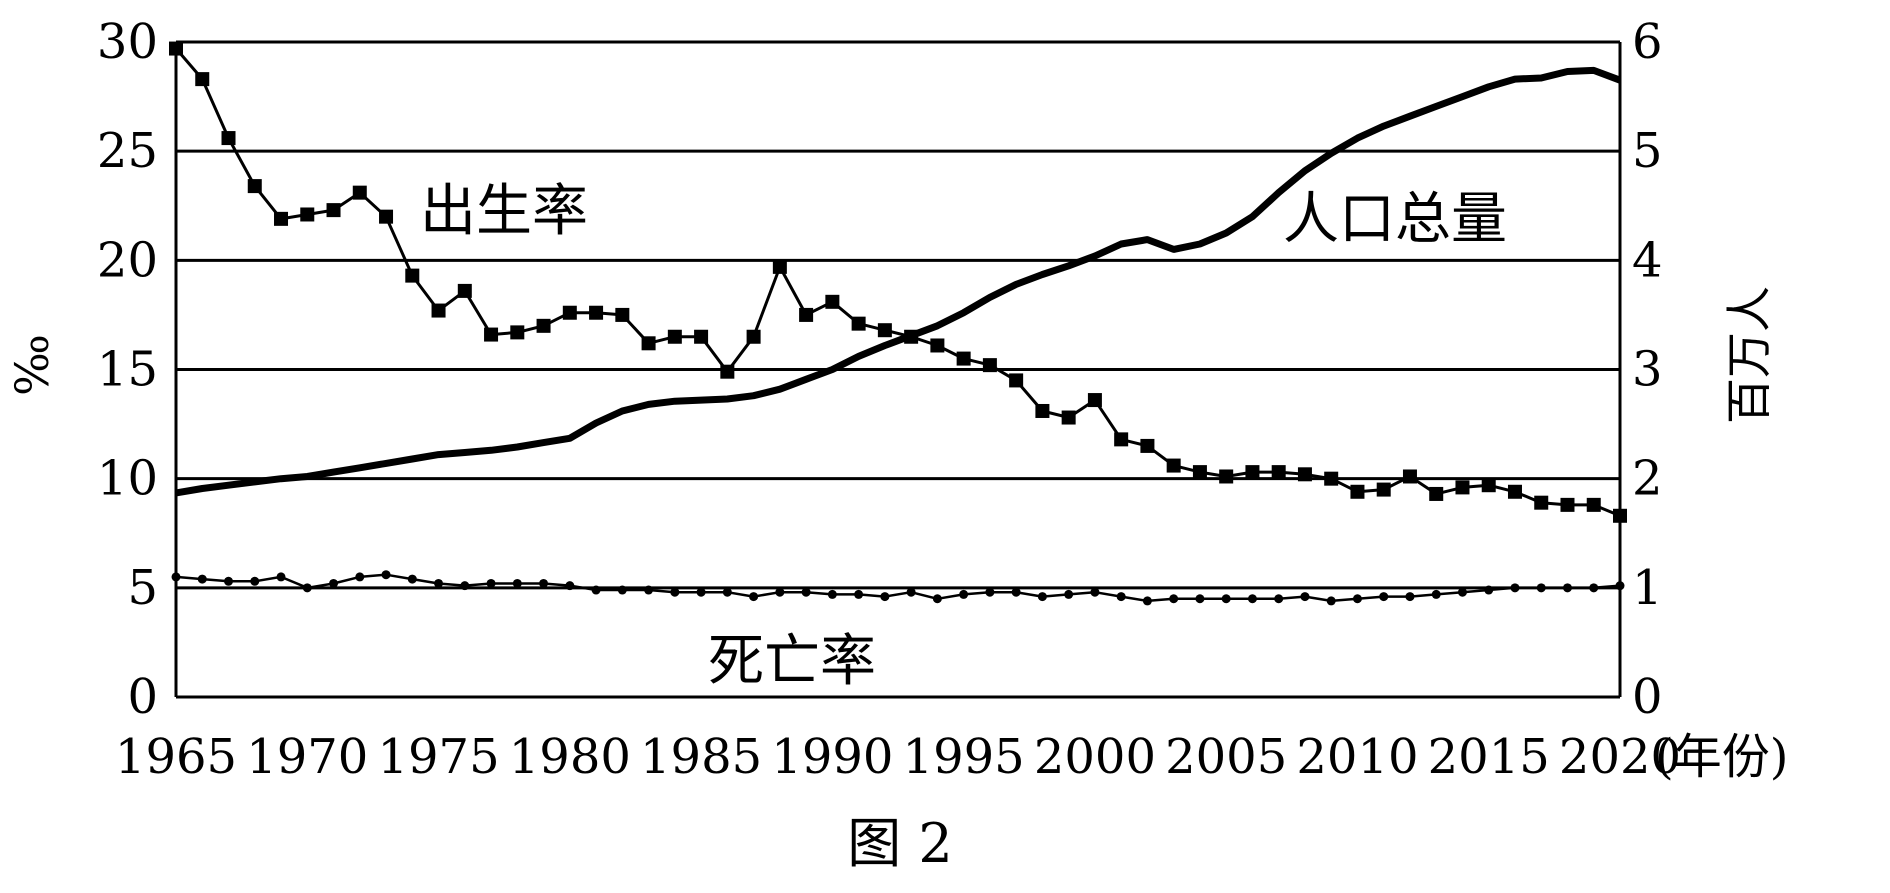 Image resolution: width=1890 pixels, height=893 pixels. Describe the element at coordinates (1749, 355) in the screenshot. I see `right-axis-title: 百万人` at that location.